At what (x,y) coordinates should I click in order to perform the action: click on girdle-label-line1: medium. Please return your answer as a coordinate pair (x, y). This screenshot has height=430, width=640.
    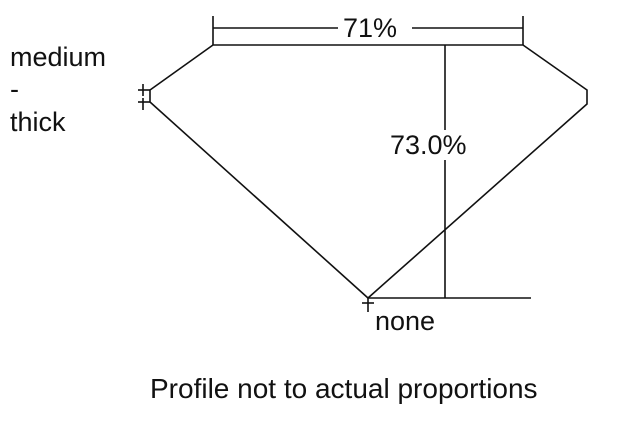
    Looking at the image, I should click on (58, 57).